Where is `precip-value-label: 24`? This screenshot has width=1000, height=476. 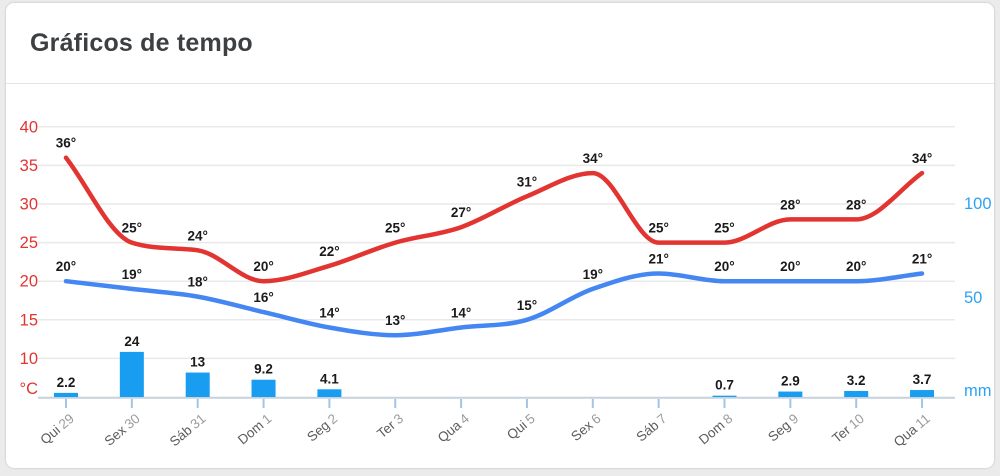 precip-value-label: 24 is located at coordinates (132, 341).